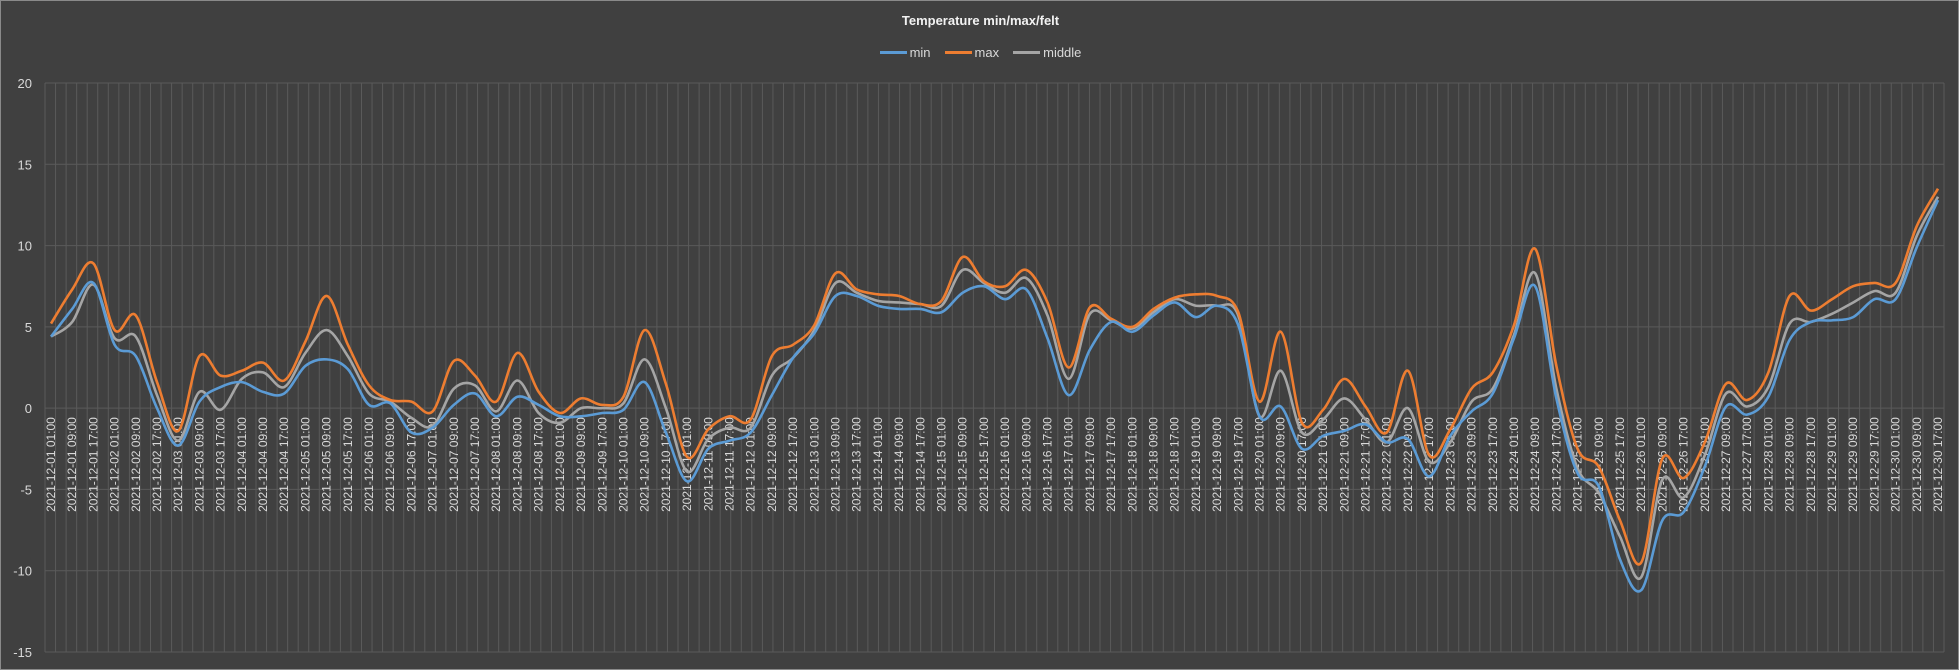  I want to click on x-tick-label: 2021-12-12 01:00, so click(751, 464).